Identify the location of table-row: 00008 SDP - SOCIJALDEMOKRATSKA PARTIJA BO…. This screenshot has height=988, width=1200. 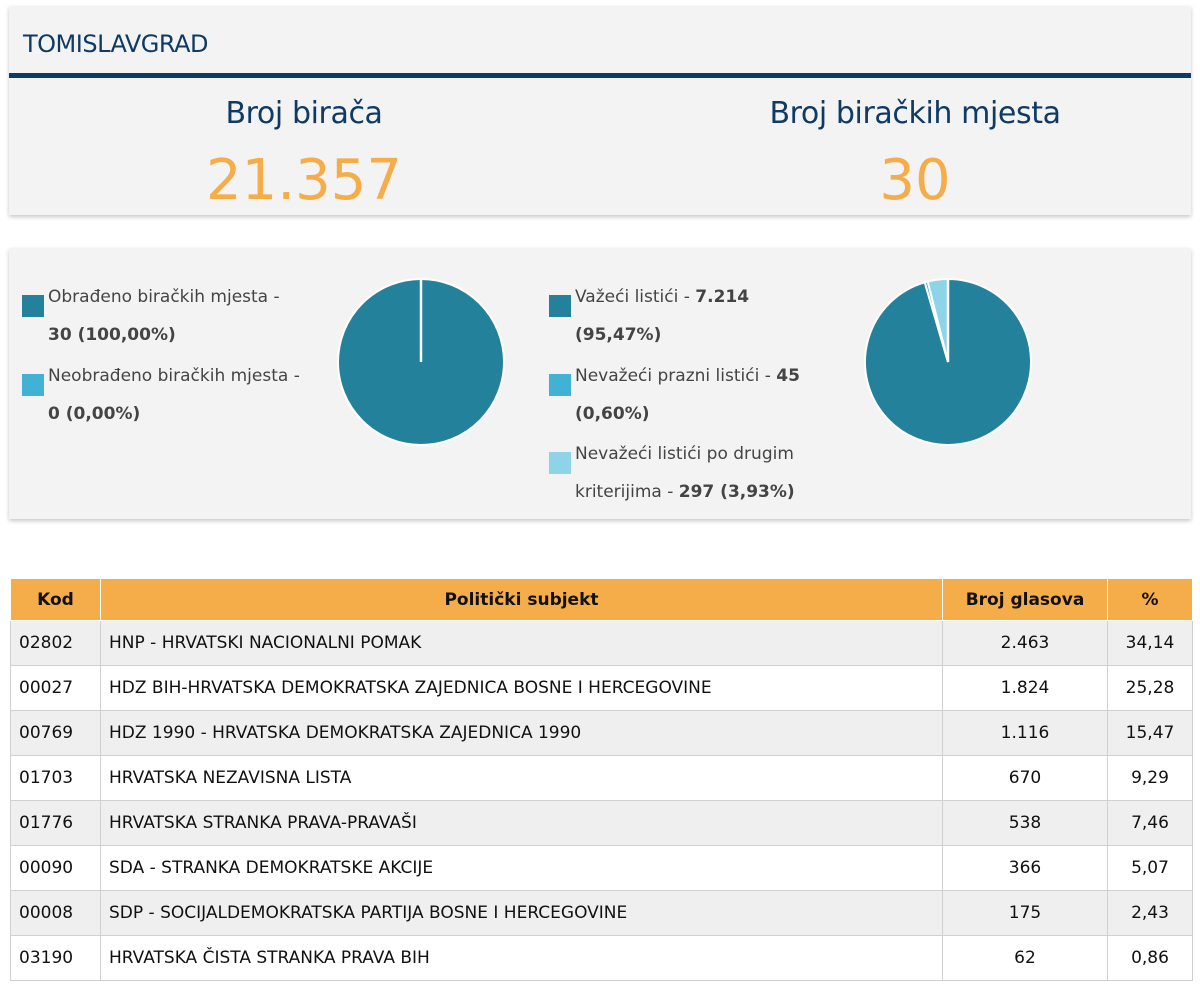
(601, 913).